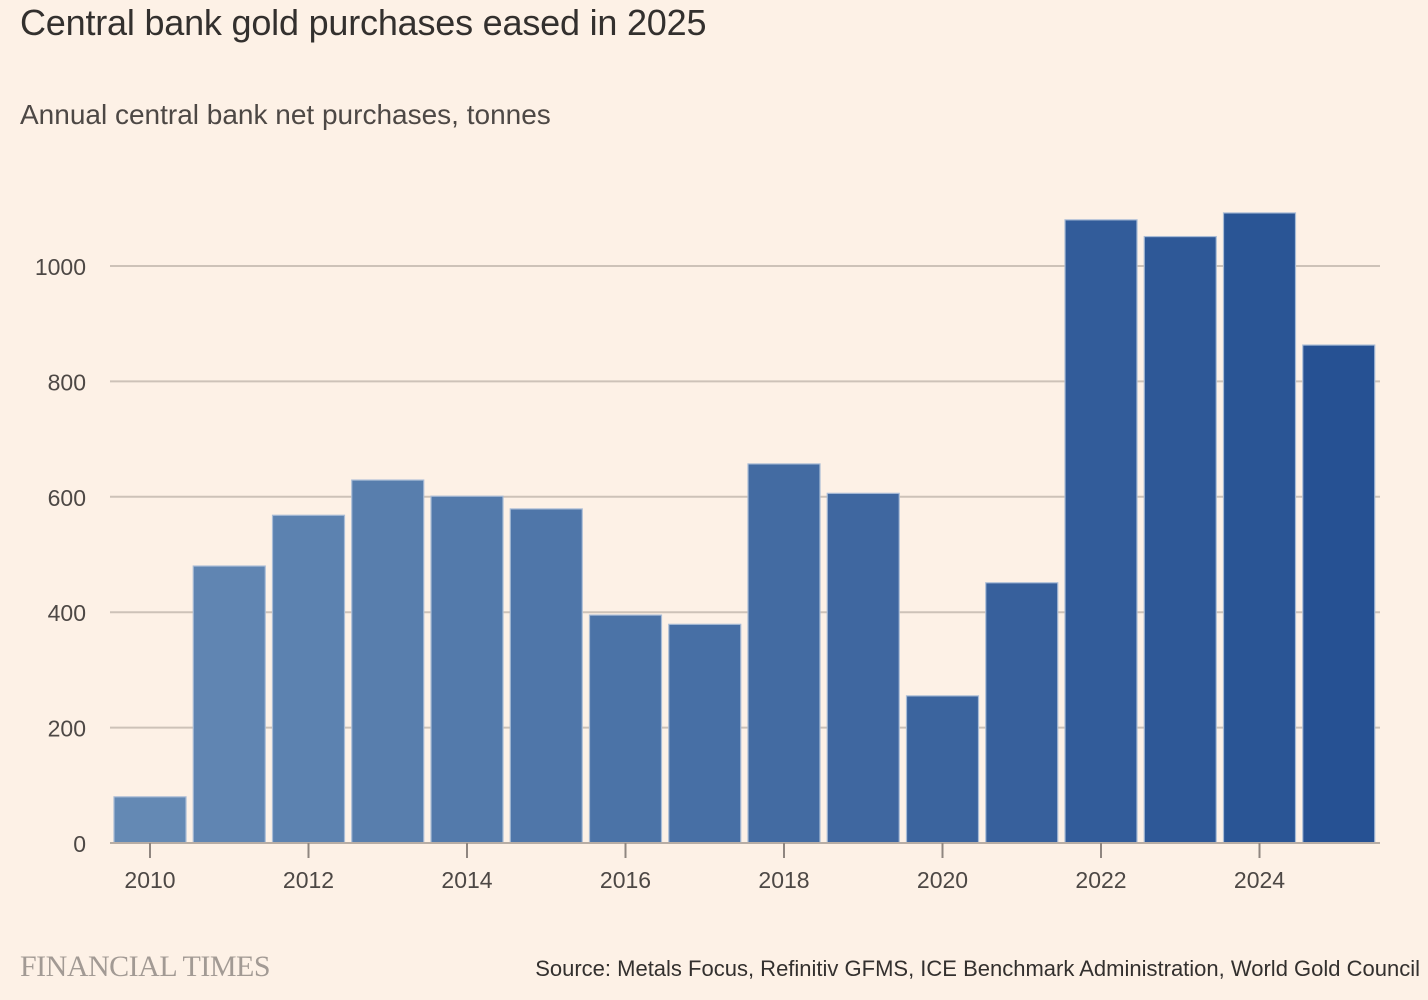  Describe the element at coordinates (60, 267) in the screenshot. I see `y-tick-label: 1000` at that location.